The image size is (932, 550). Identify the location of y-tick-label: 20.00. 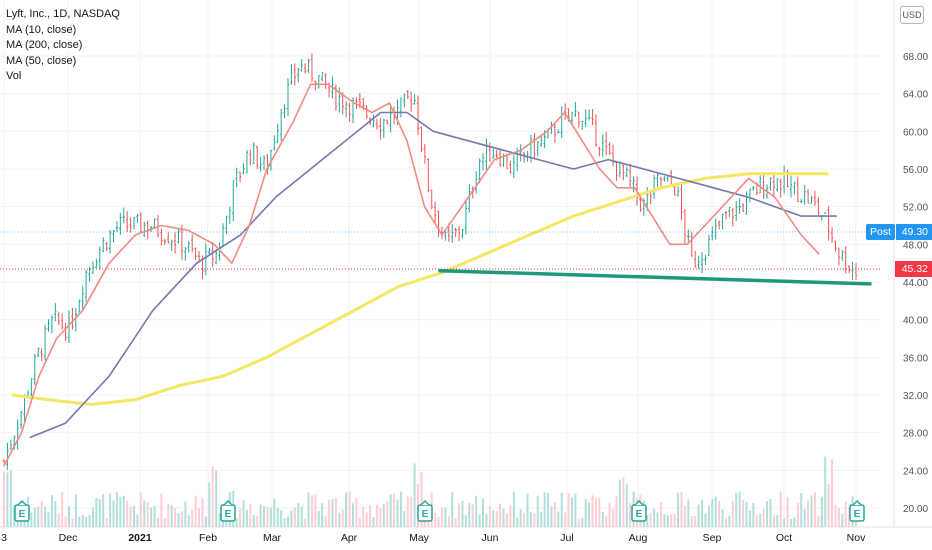
(915, 509).